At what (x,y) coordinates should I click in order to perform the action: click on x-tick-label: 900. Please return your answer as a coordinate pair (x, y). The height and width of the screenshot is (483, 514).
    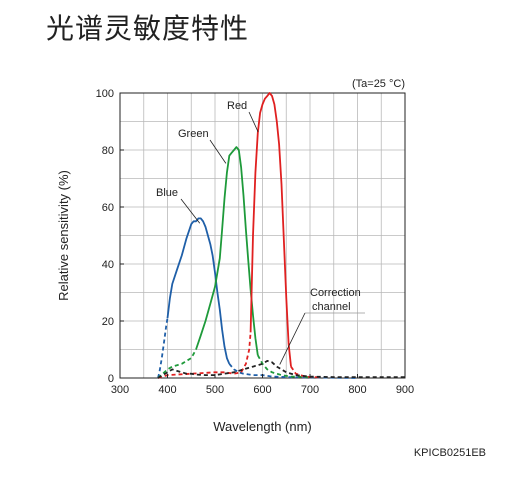
    Looking at the image, I should click on (405, 390).